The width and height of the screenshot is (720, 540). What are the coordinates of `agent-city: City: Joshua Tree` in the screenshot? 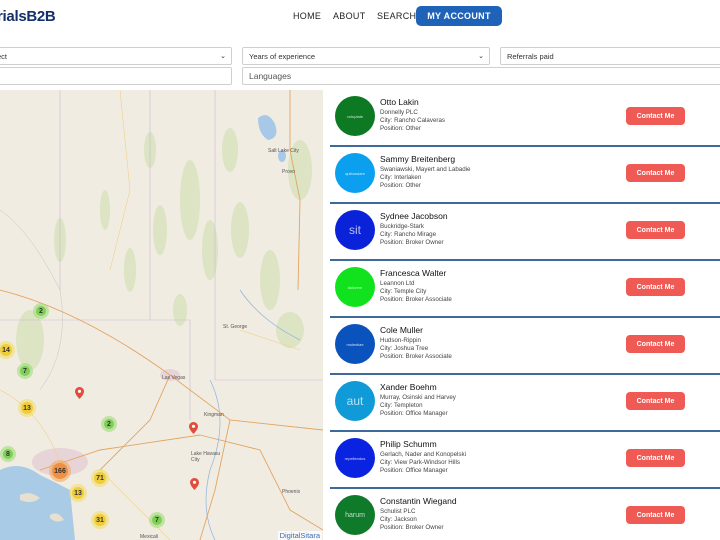 It's located at (404, 348).